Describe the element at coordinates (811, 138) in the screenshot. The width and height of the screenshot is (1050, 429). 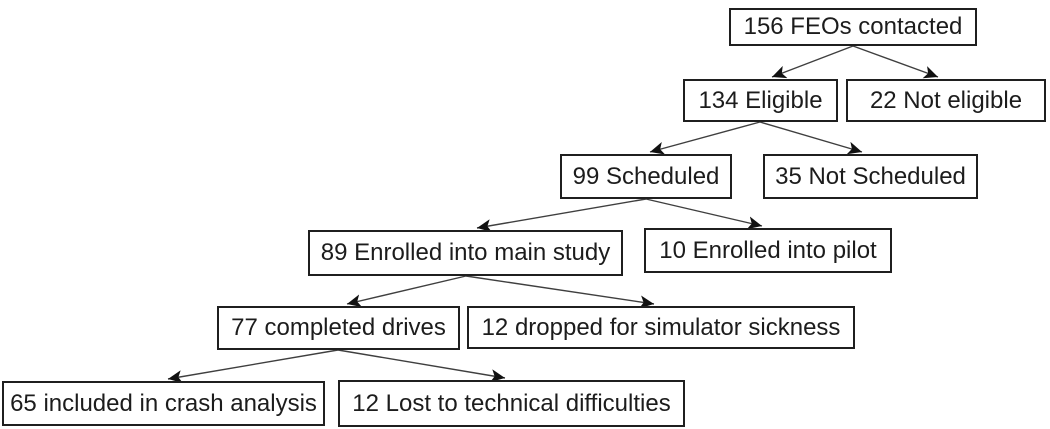
I see `arrow-eligible-to-not-scheduled` at that location.